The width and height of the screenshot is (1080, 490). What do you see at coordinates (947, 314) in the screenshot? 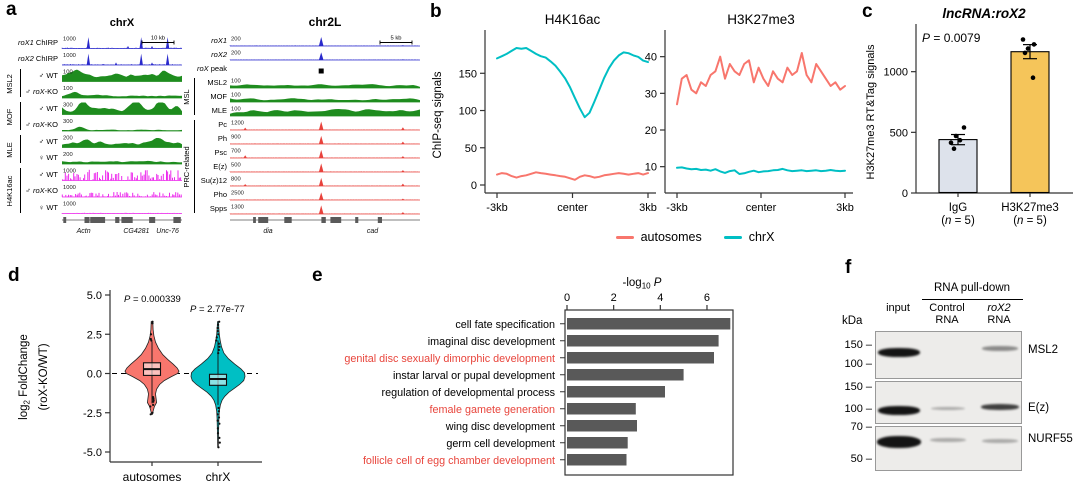
I see `lane-label: Control RNA` at bounding box center [947, 314].